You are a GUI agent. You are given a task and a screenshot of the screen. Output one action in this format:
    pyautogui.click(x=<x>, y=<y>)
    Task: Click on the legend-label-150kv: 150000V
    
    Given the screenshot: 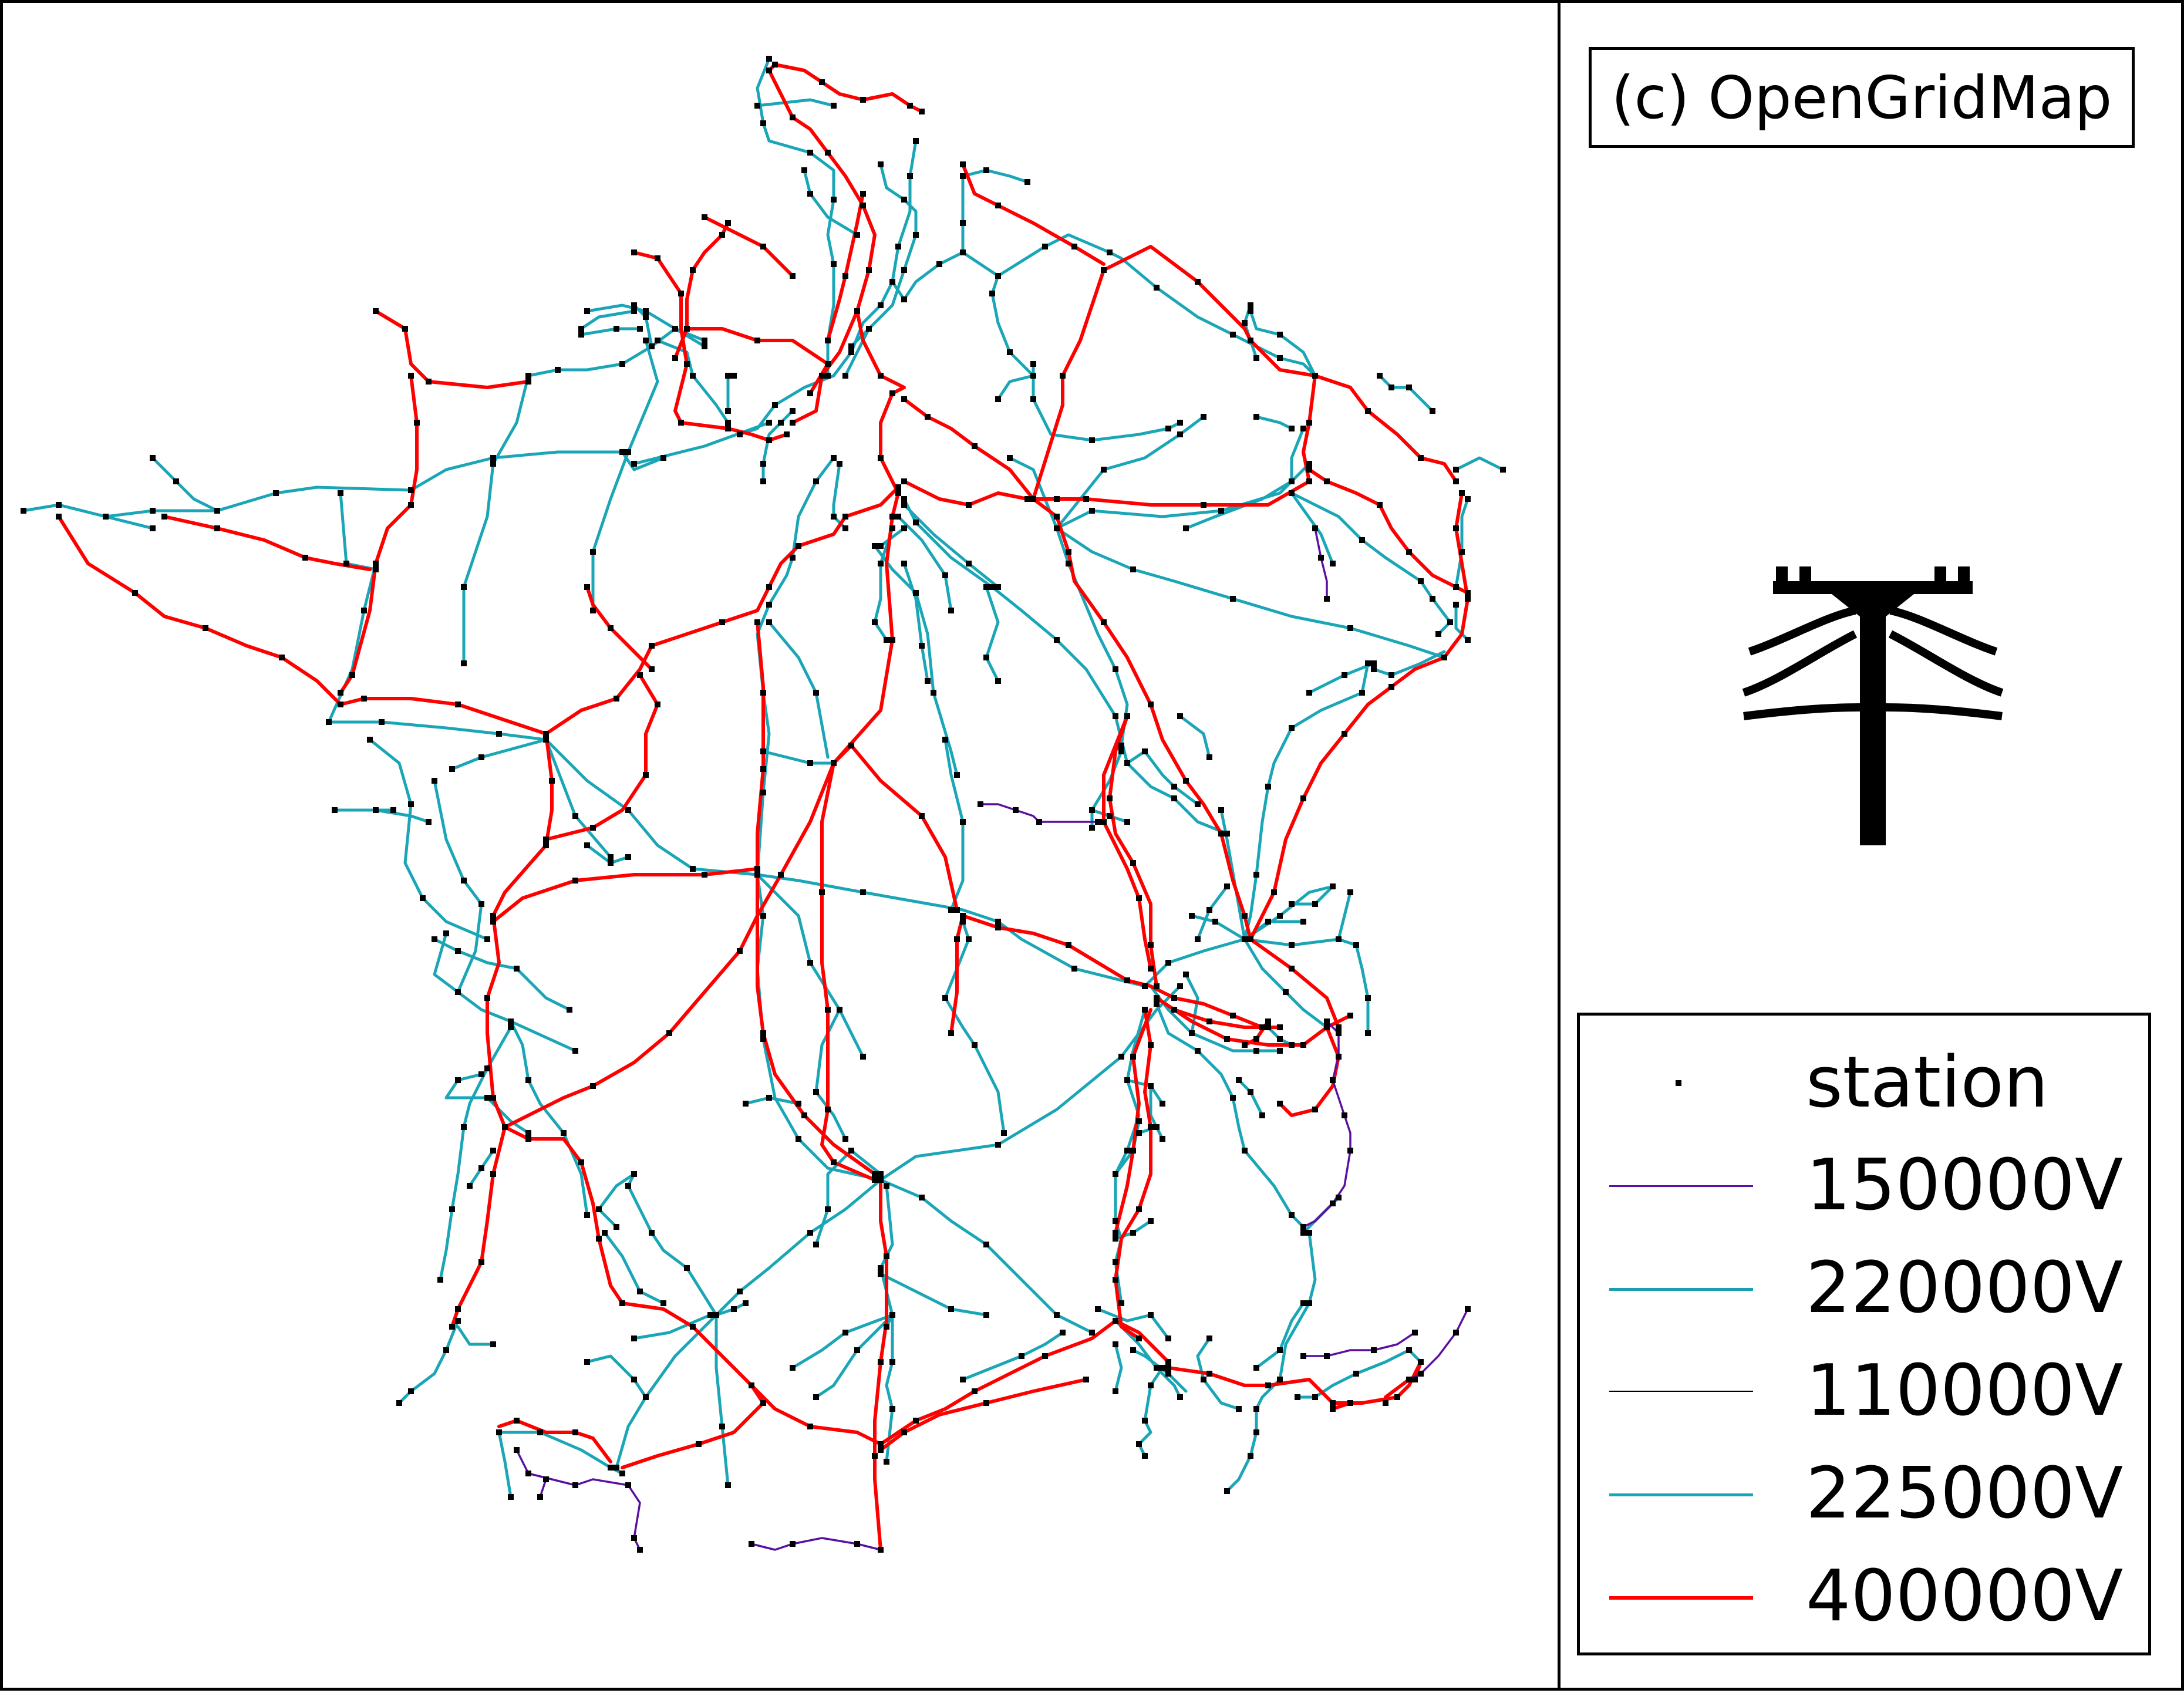 What is the action you would take?
    pyautogui.click(x=1965, y=1185)
    